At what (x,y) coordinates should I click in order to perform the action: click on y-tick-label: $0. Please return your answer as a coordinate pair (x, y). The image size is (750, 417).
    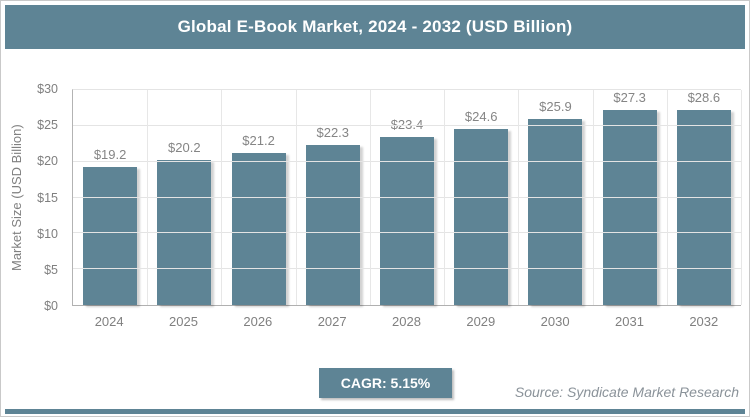
    Looking at the image, I should click on (51, 306).